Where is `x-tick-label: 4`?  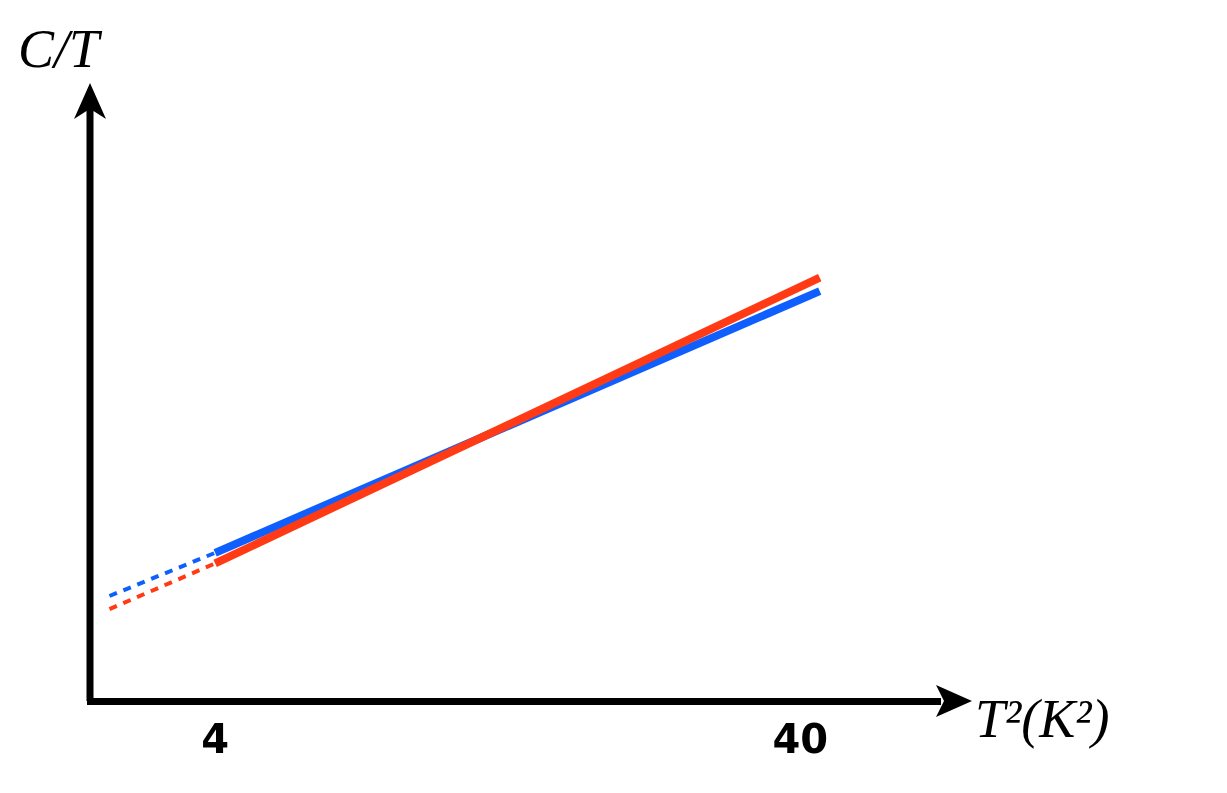
x-tick-label: 4 is located at coordinates (215, 739).